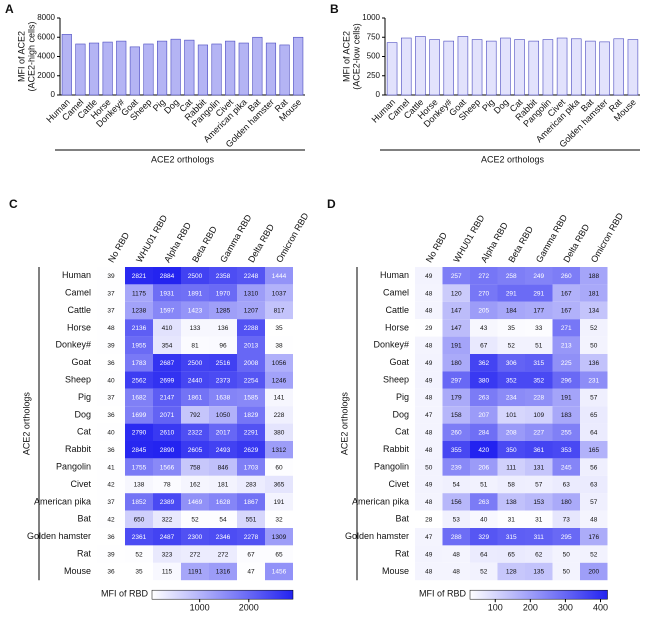 This screenshot has height=617, width=652. Describe the element at coordinates (167, 328) in the screenshot. I see `cell-value: 410` at that location.